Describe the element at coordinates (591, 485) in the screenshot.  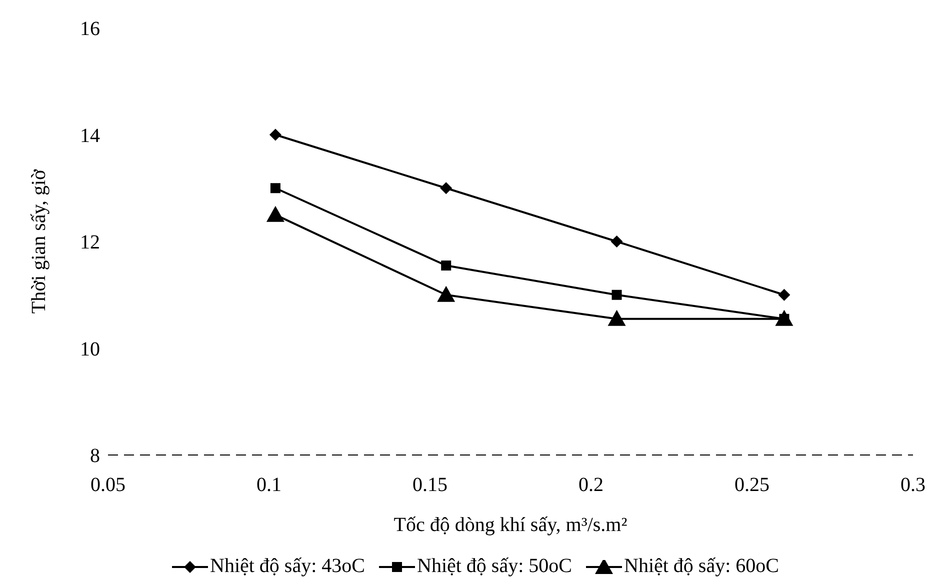
I see `x-tick-label: 0.2` at that location.